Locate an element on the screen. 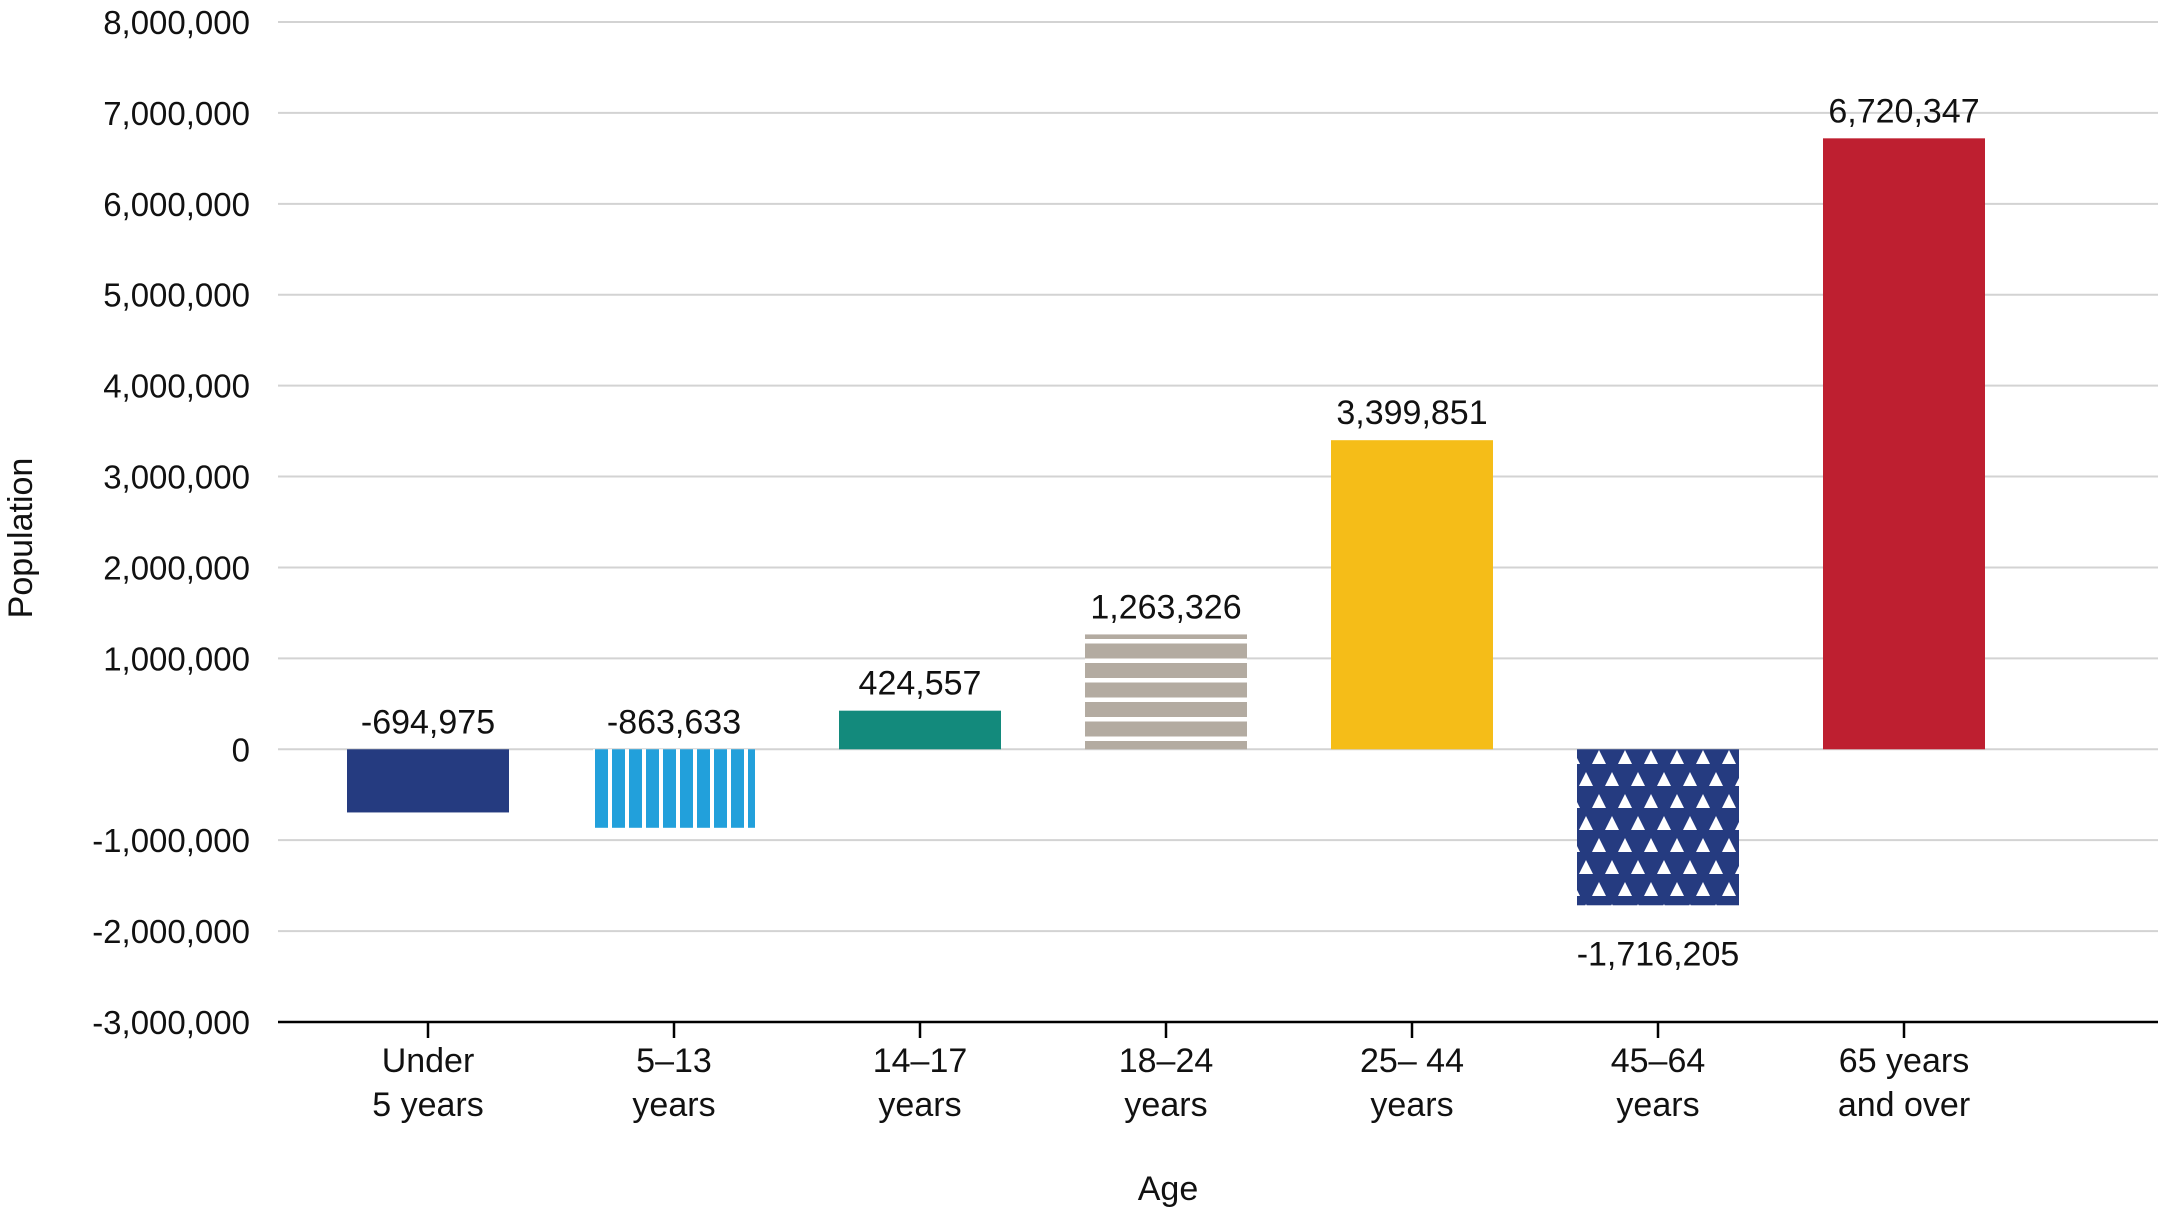 This screenshot has height=1213, width=2158. y-tick-label: 2,000,000 is located at coordinates (176, 567).